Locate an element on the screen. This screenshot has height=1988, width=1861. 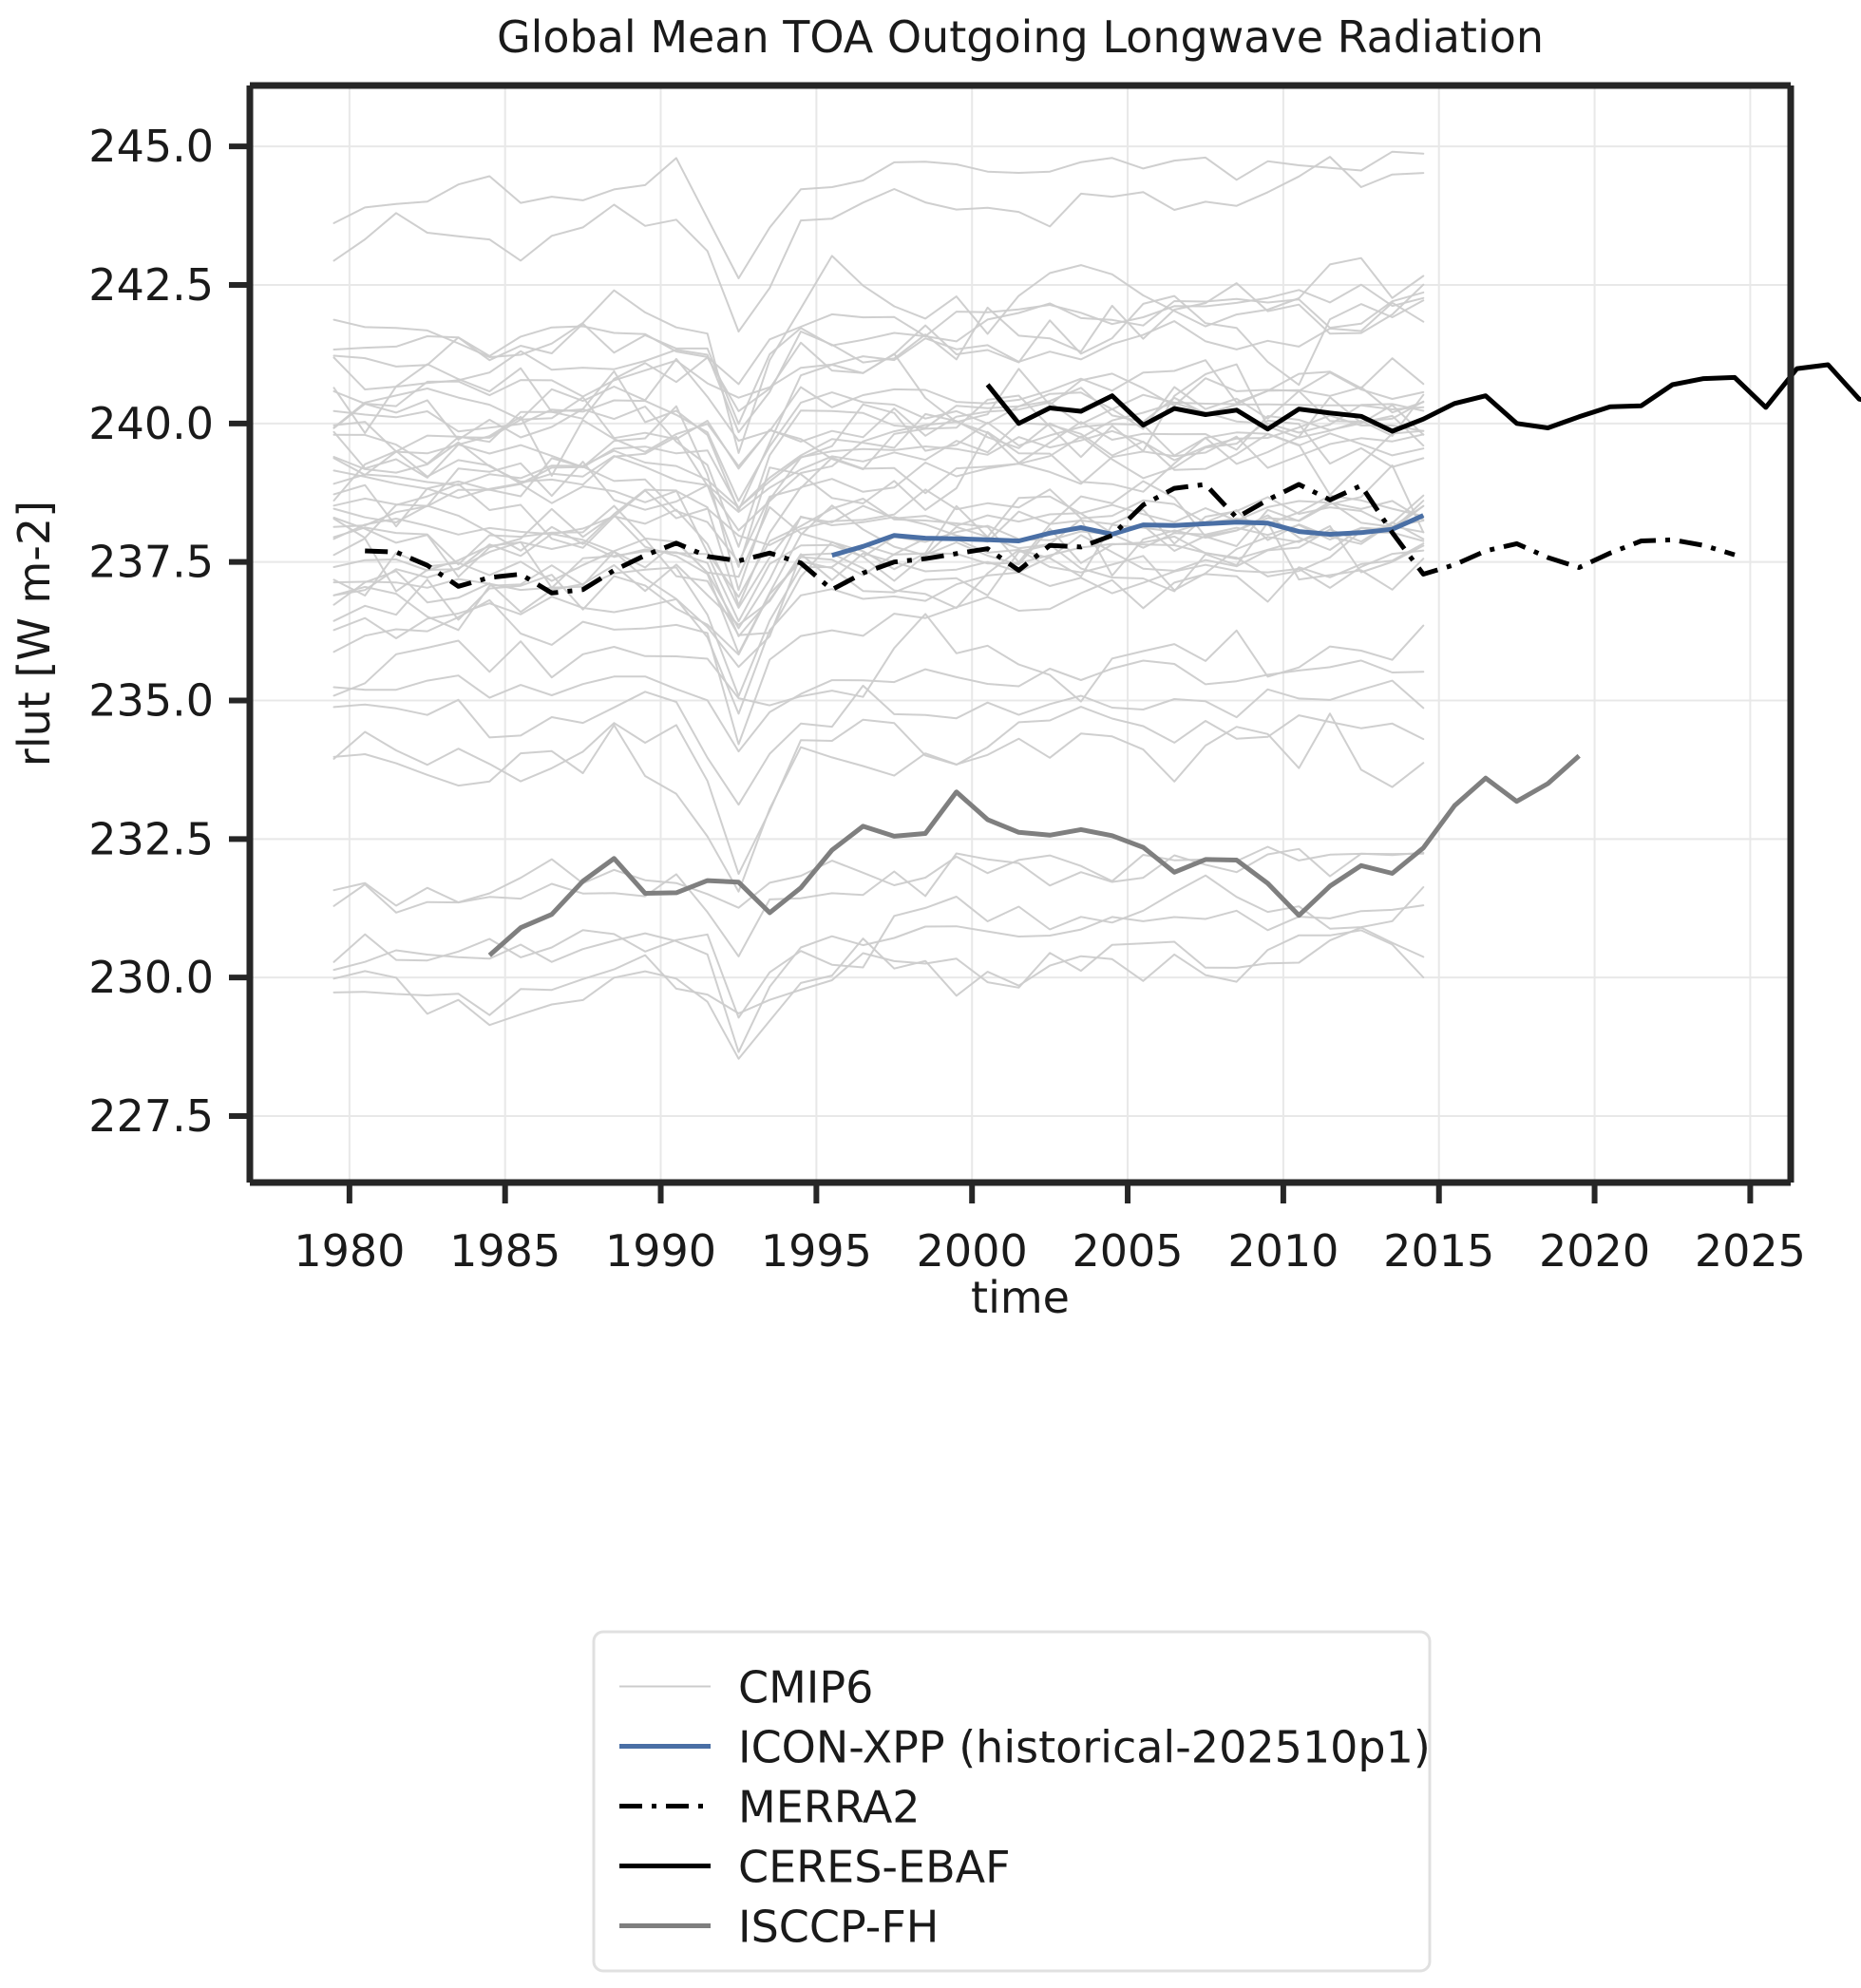
series-line-ceres-ebaf is located at coordinates (1423, 398).